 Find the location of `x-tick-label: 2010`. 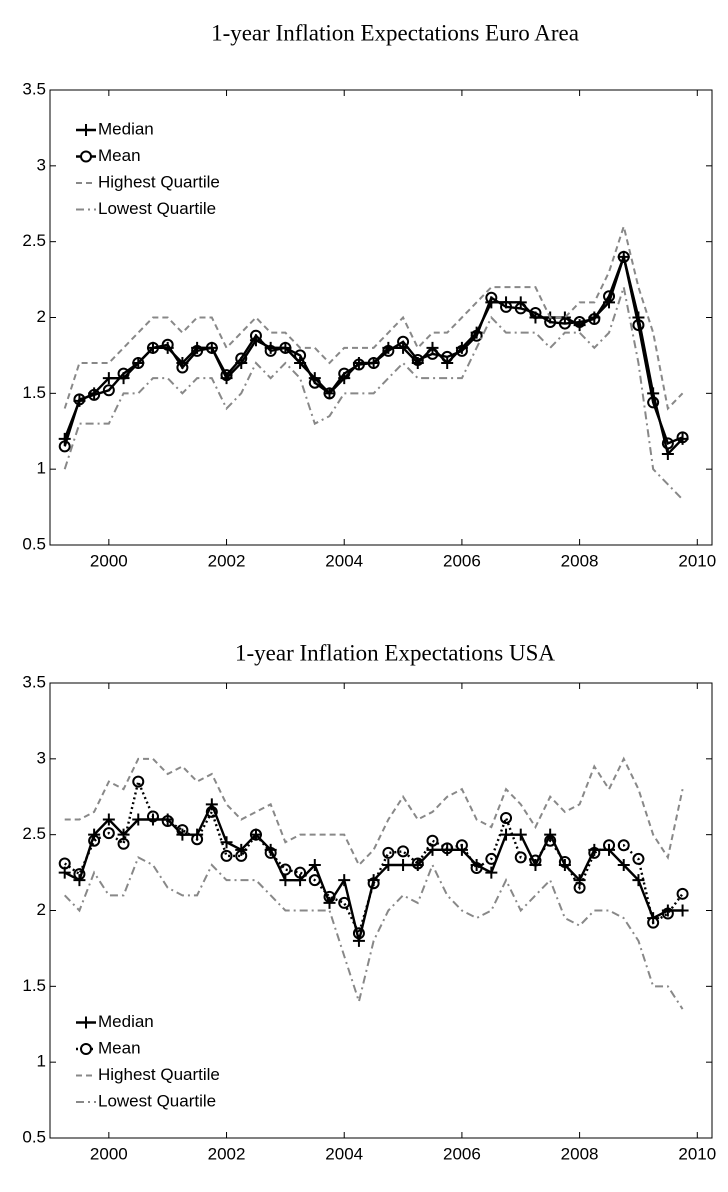

x-tick-label: 2010 is located at coordinates (697, 1153).